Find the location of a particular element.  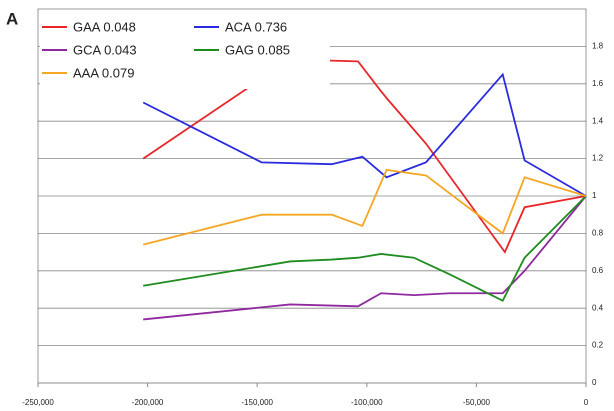

legend-label: GCA 0.043 is located at coordinates (105, 49).